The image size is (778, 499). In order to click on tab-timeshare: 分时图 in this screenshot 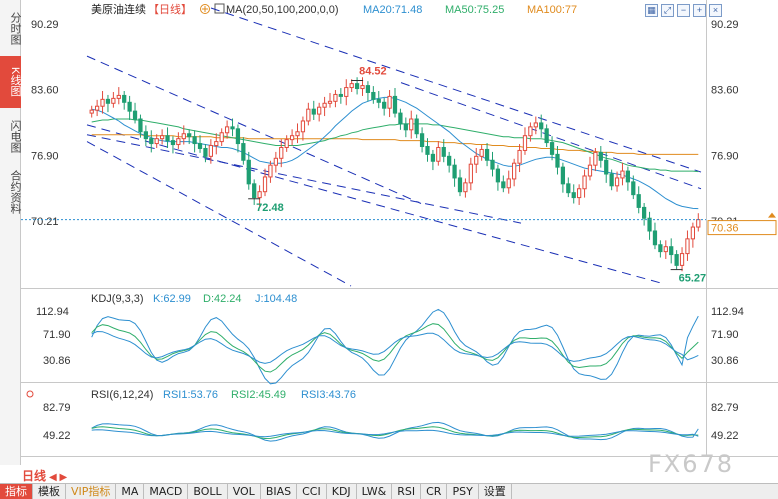, I will do `click(15, 28)`.